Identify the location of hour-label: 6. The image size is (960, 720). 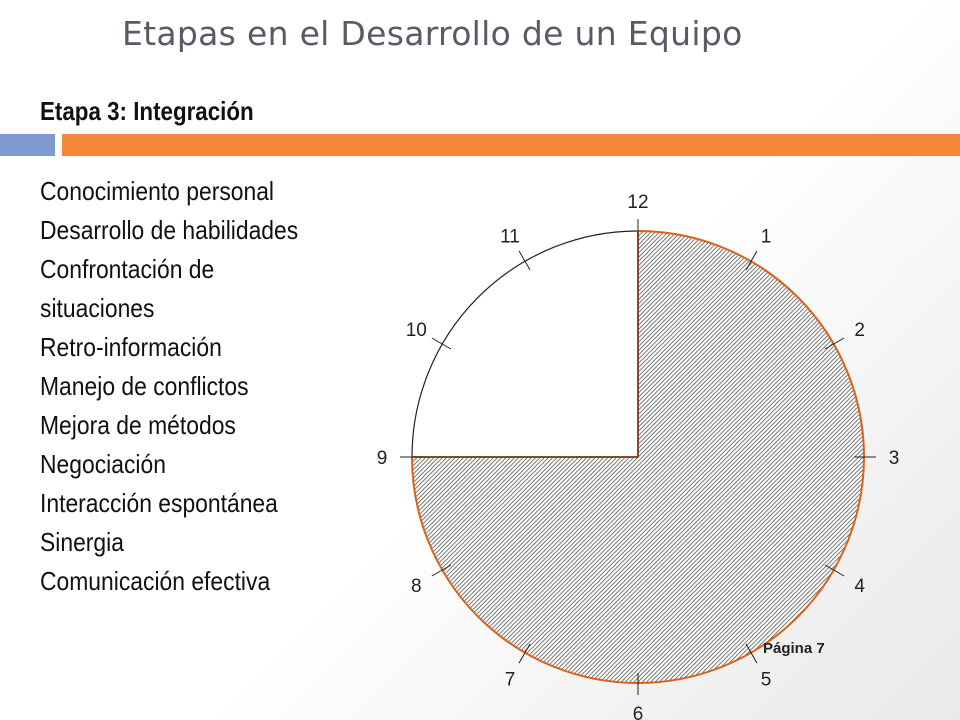
(638, 712).